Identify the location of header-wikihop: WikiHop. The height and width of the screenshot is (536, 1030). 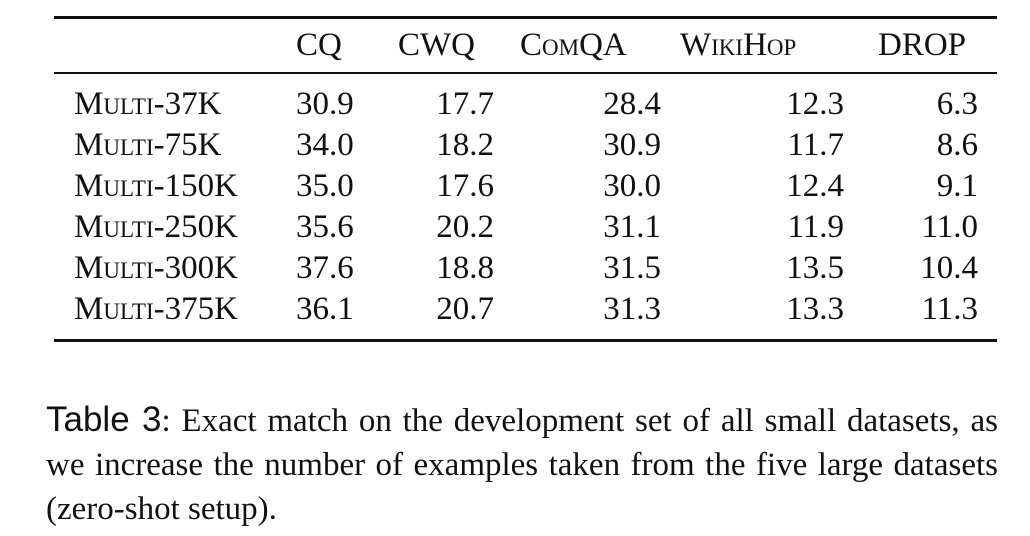
(738, 45).